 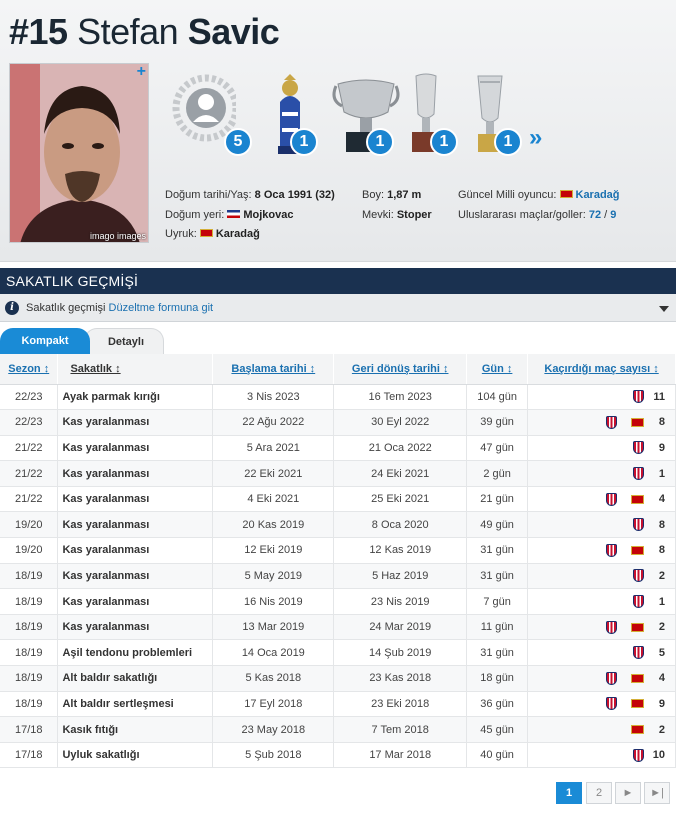 What do you see at coordinates (497, 422) in the screenshot?
I see `cell-days: 39 gün` at bounding box center [497, 422].